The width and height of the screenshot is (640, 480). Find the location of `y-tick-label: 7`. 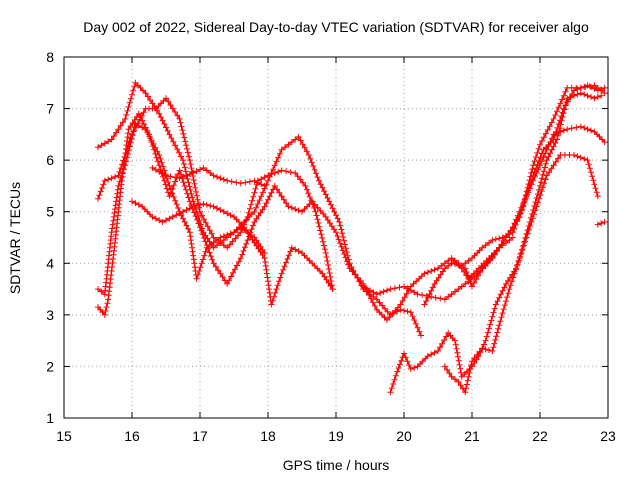

y-tick-label: 7 is located at coordinates (50, 109).